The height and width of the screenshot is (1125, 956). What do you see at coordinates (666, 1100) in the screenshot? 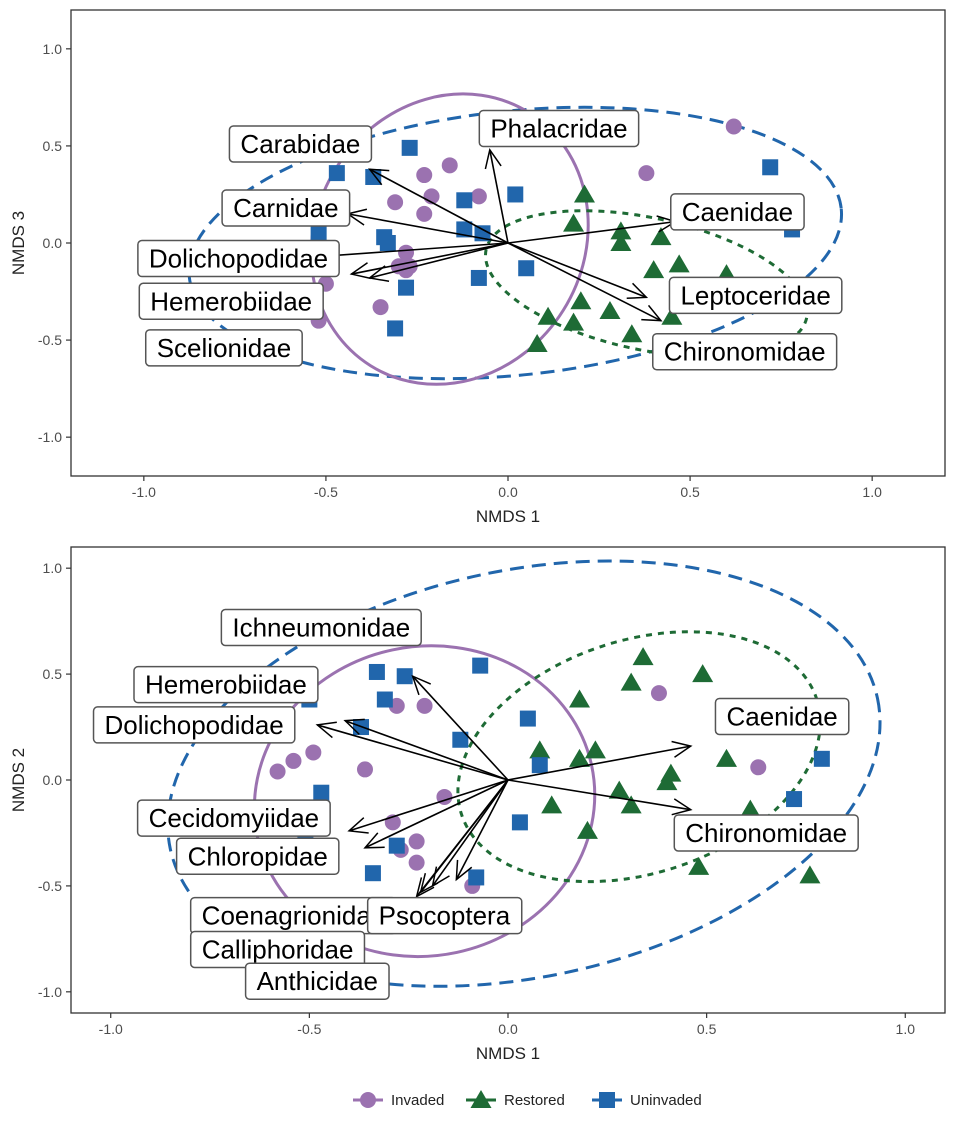
I see `legend-label: Uninvaded` at bounding box center [666, 1100].